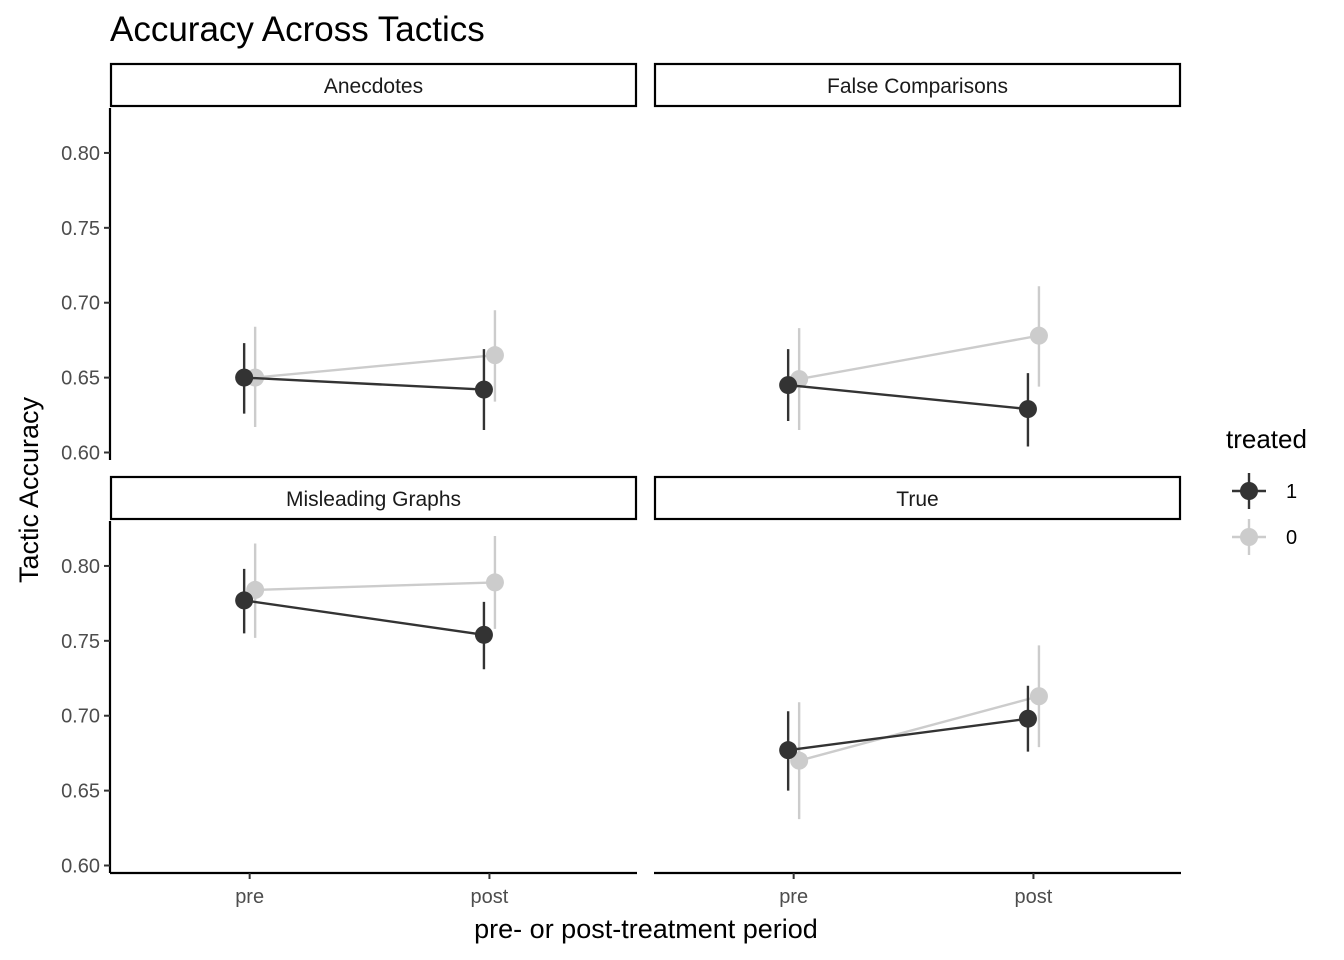 The width and height of the screenshot is (1344, 960). What do you see at coordinates (646, 929) in the screenshot?
I see `x-axis-title: pre- or post-treatment period` at bounding box center [646, 929].